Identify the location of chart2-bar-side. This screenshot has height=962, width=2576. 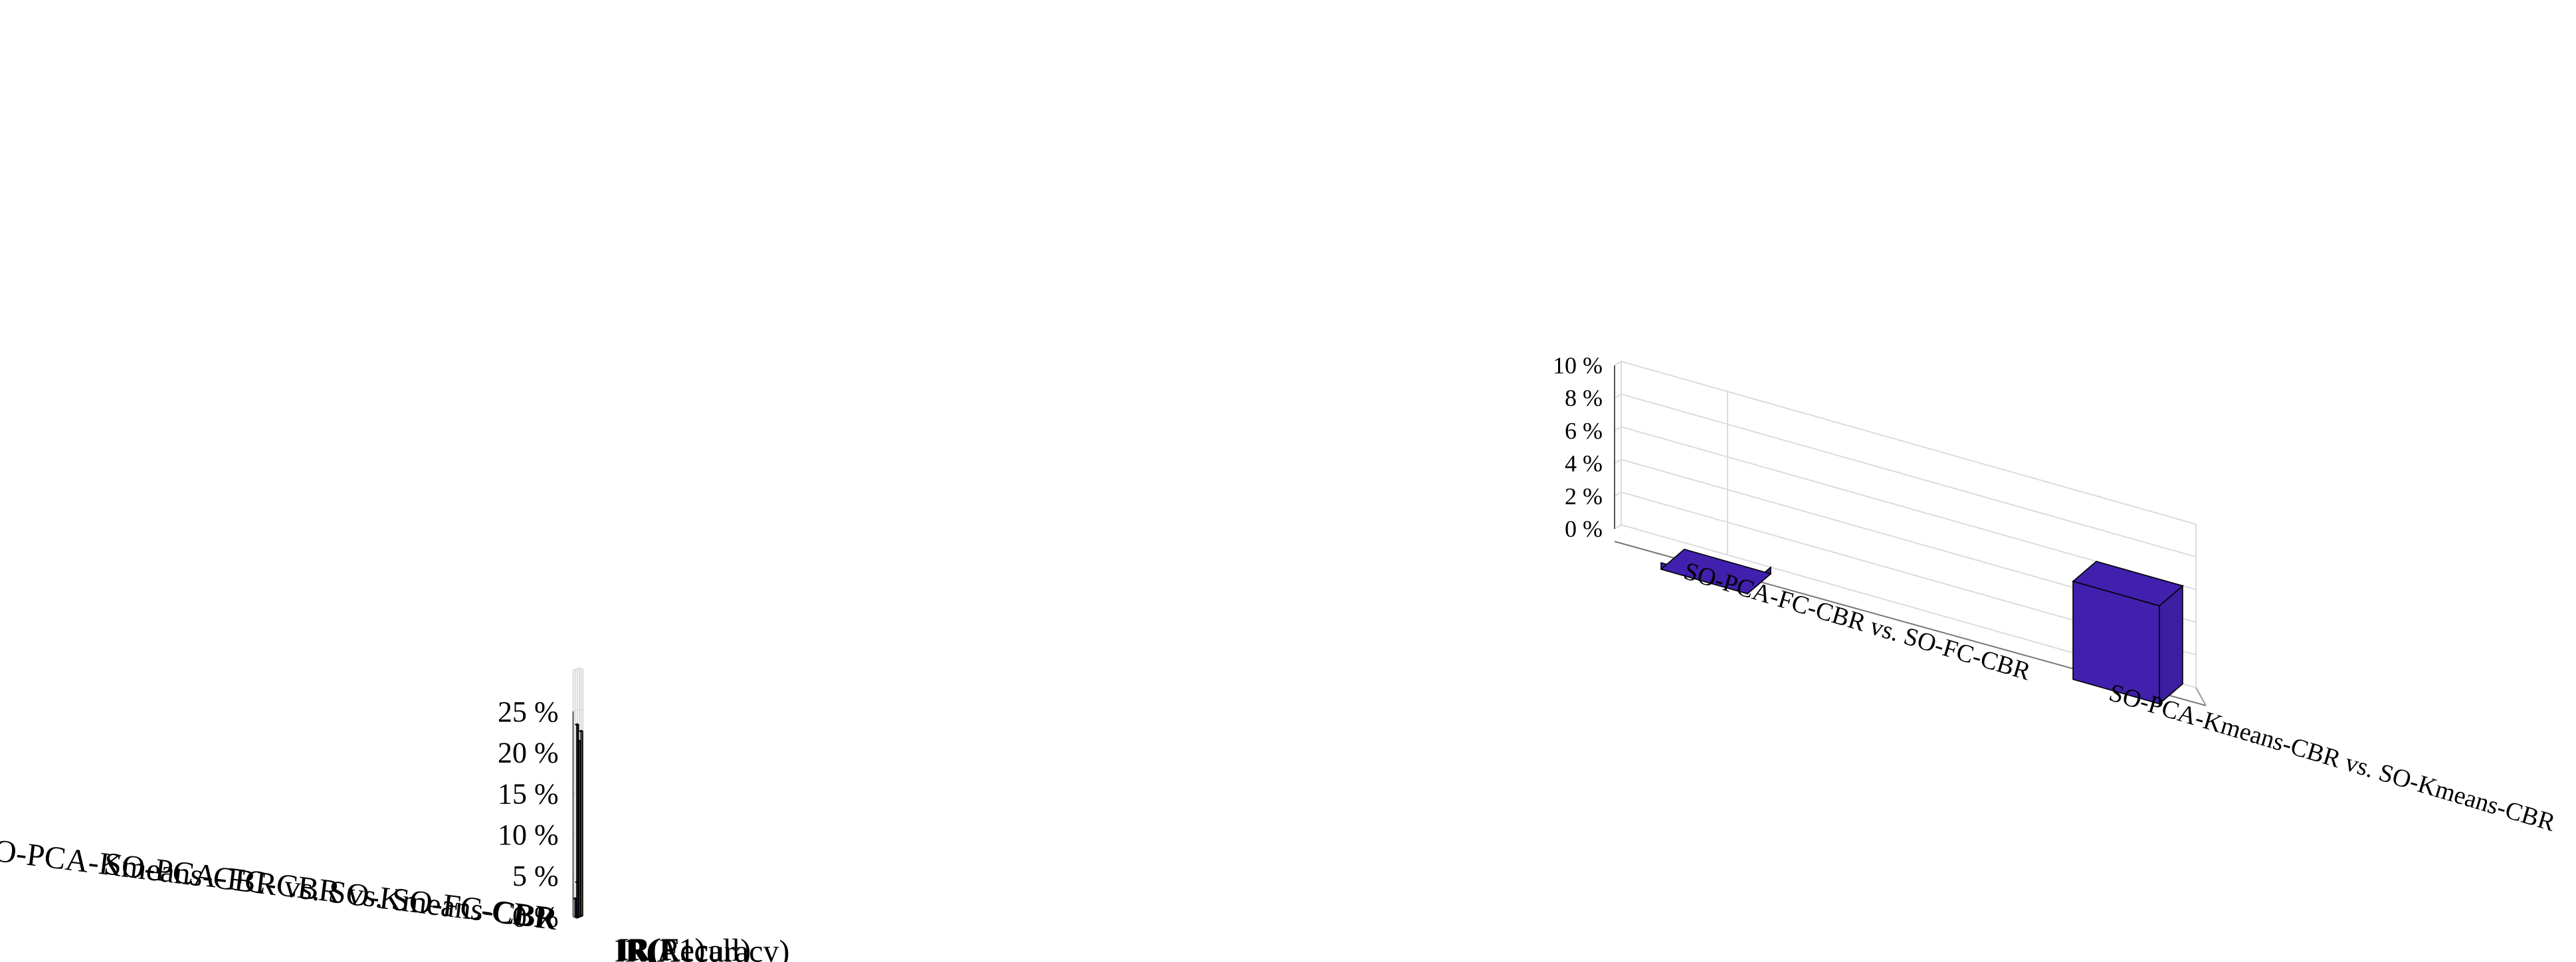
(2171, 646).